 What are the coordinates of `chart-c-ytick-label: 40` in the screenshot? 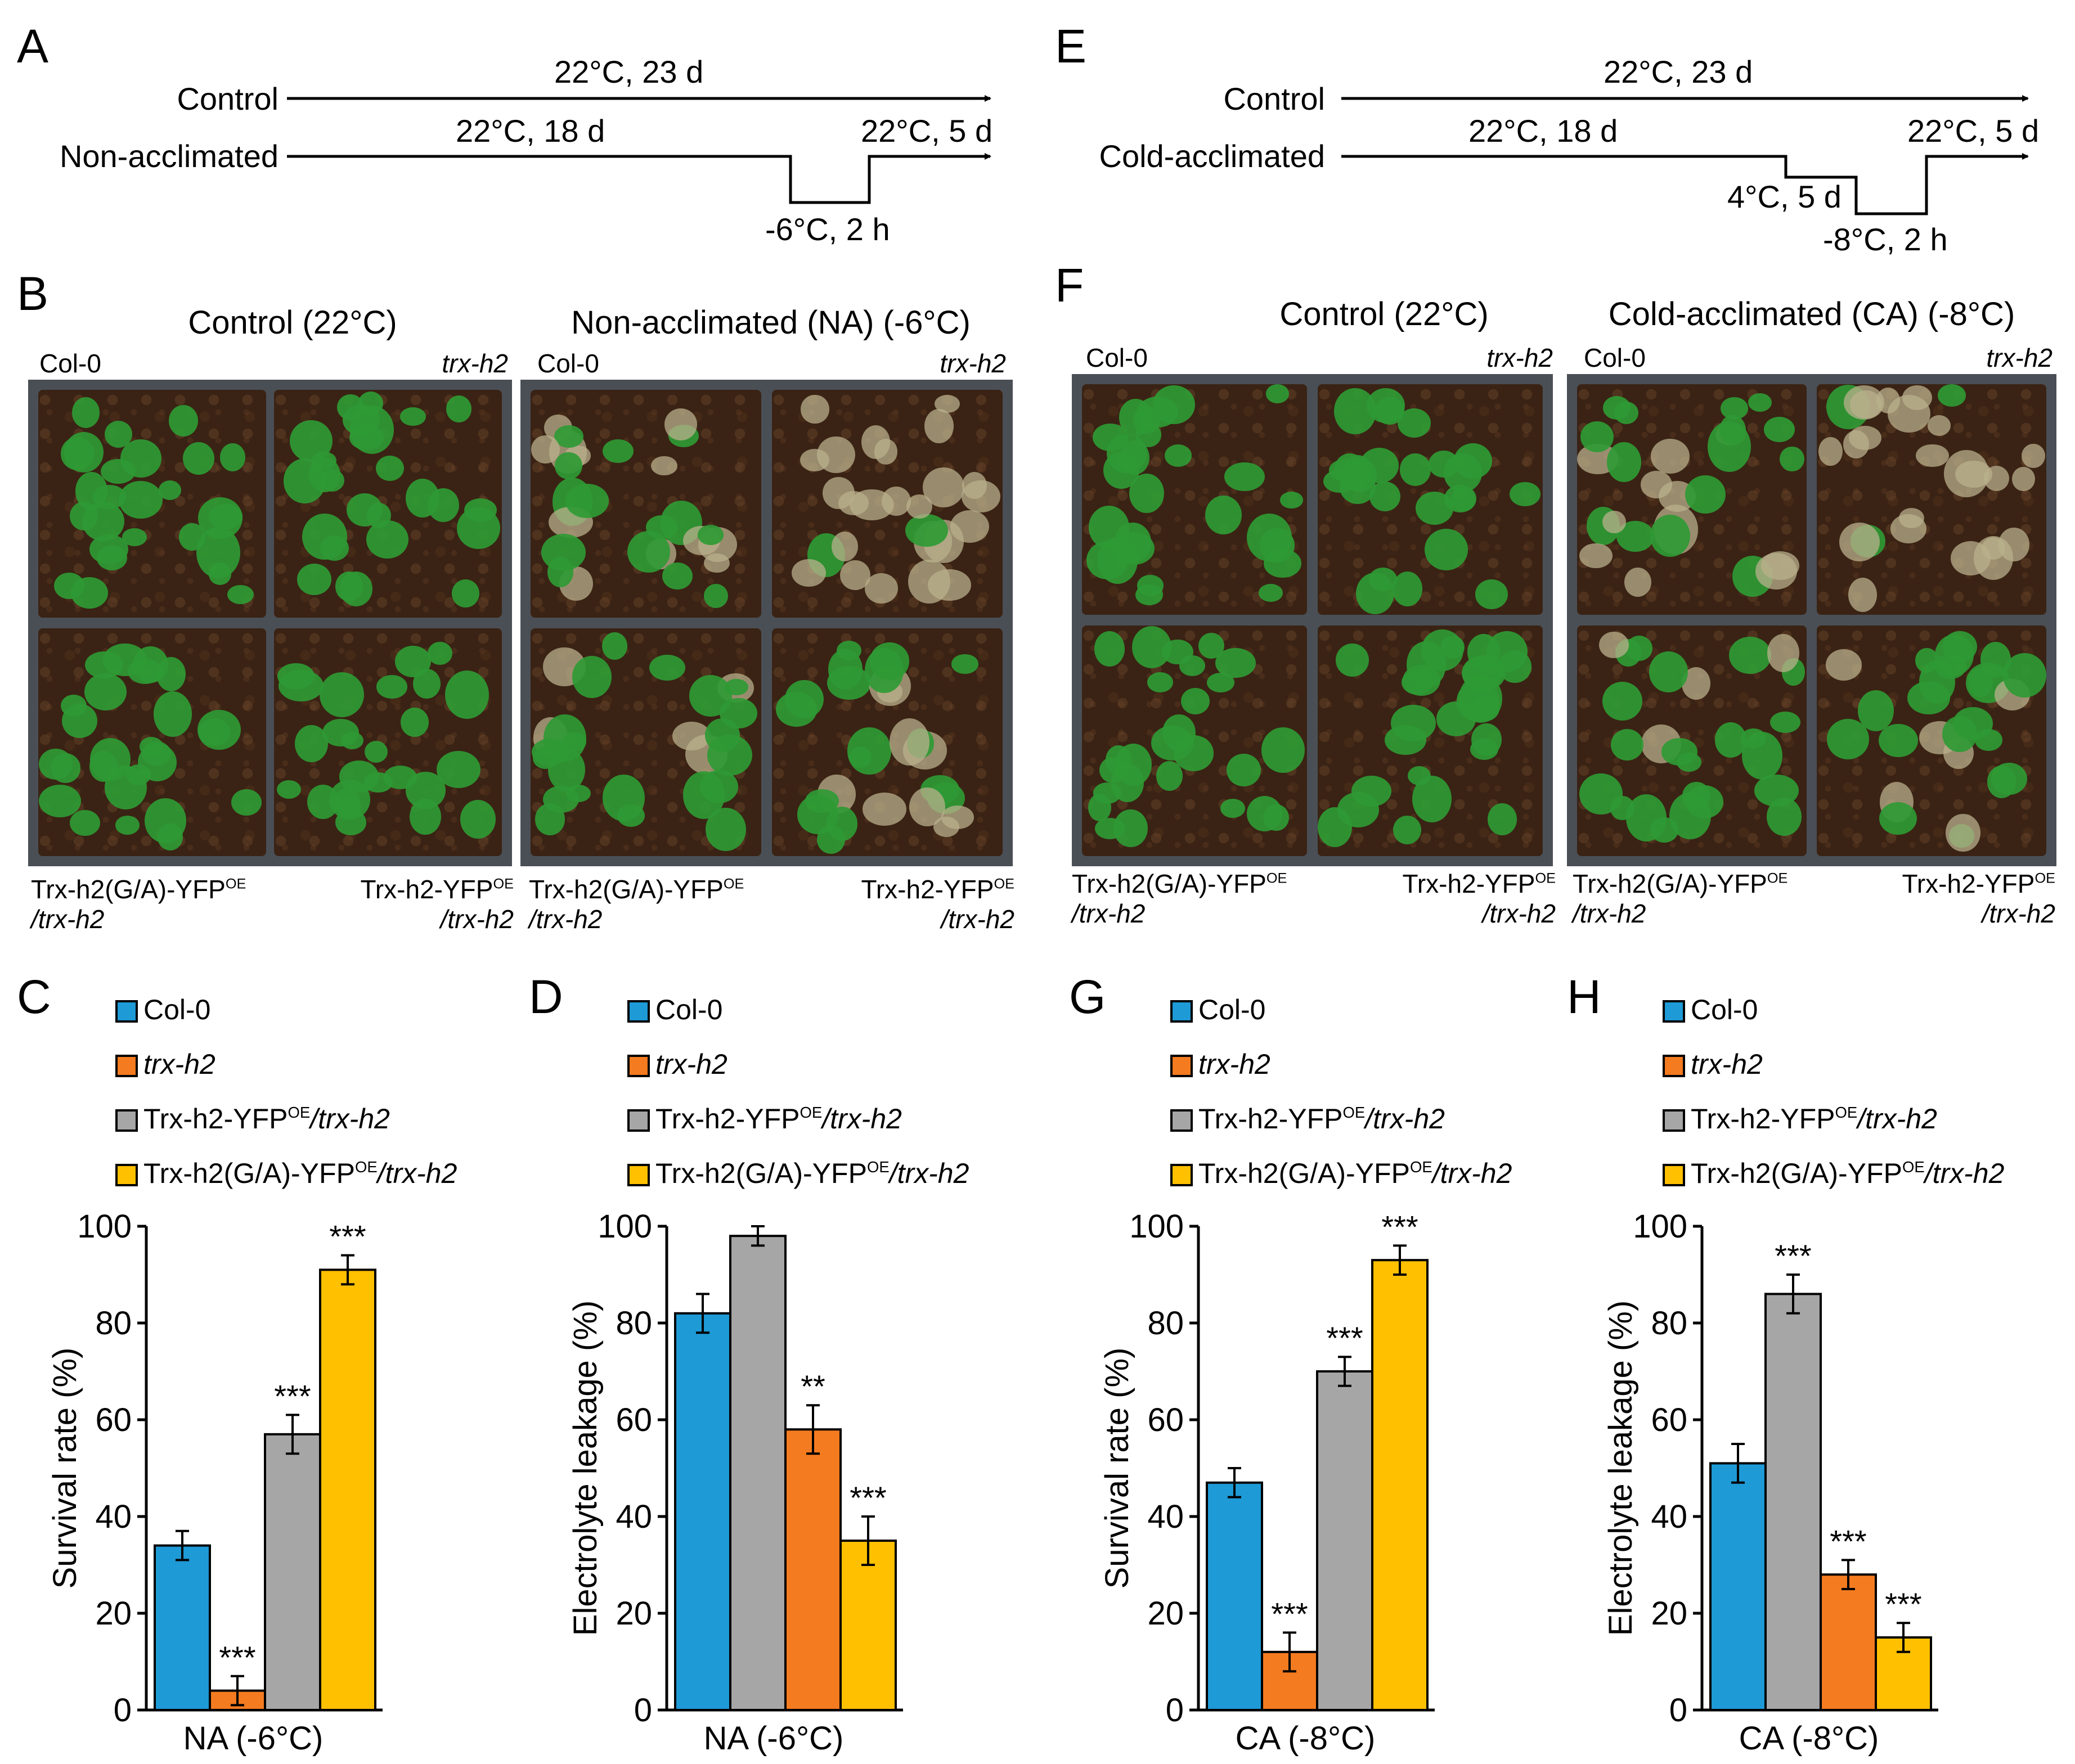 It's located at (113, 1516).